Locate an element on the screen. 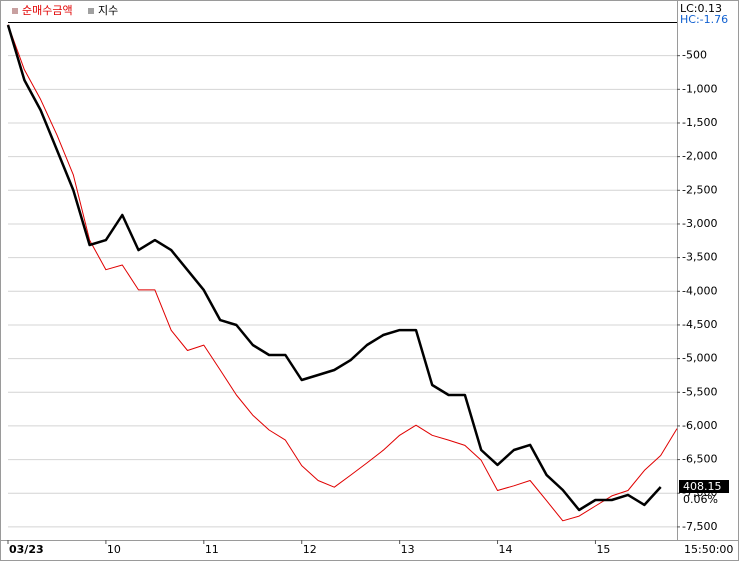 The width and height of the screenshot is (739, 561). x-tick-label: 14 is located at coordinates (506, 549).